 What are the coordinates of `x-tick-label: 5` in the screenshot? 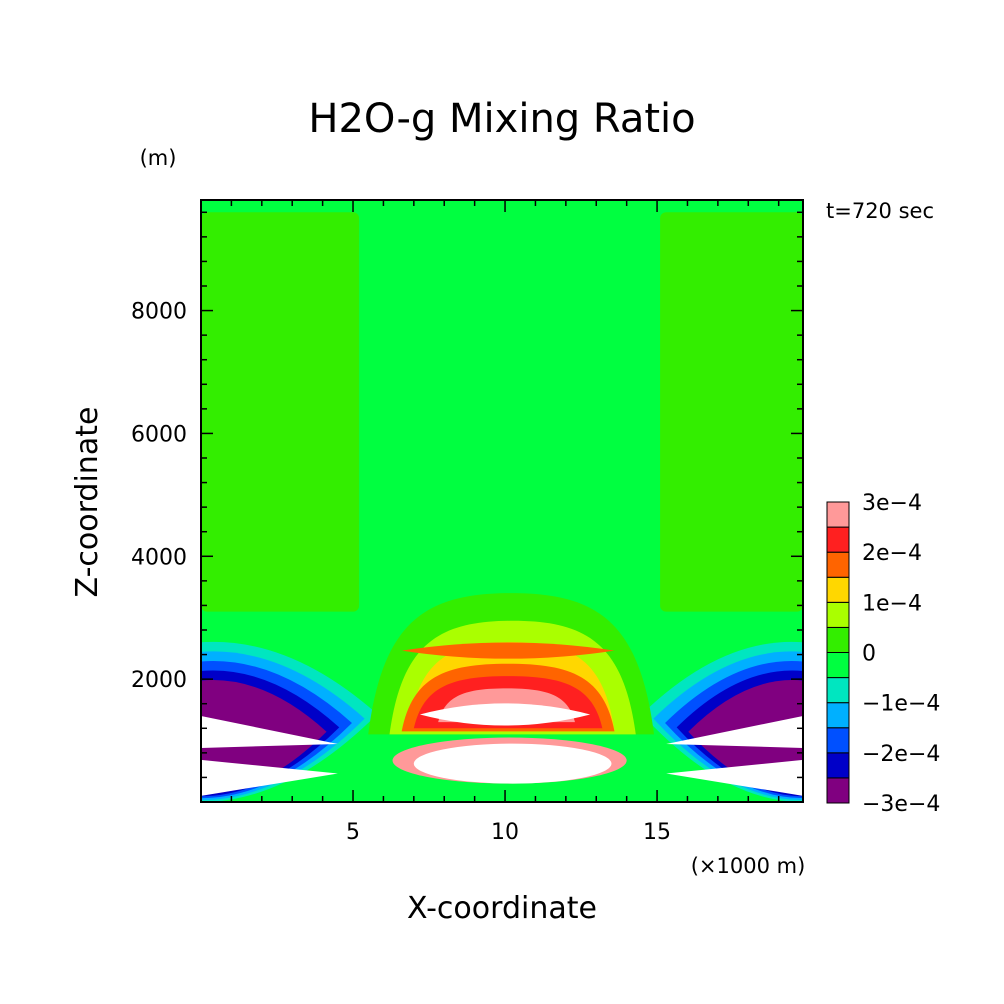 It's located at (353, 832).